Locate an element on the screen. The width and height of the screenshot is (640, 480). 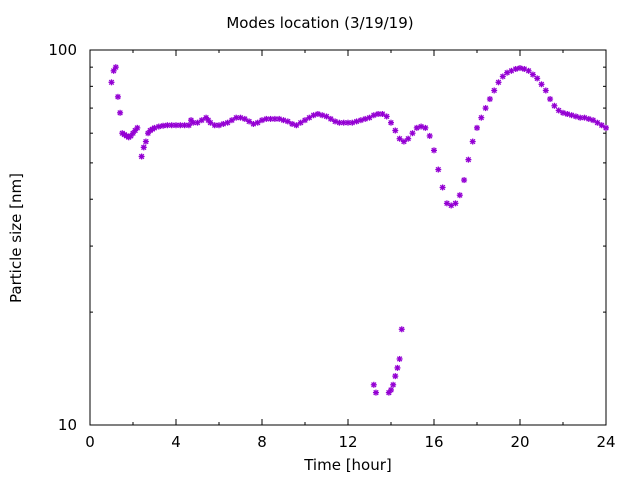
x-axis-label: Time [hour] is located at coordinates (348, 465).